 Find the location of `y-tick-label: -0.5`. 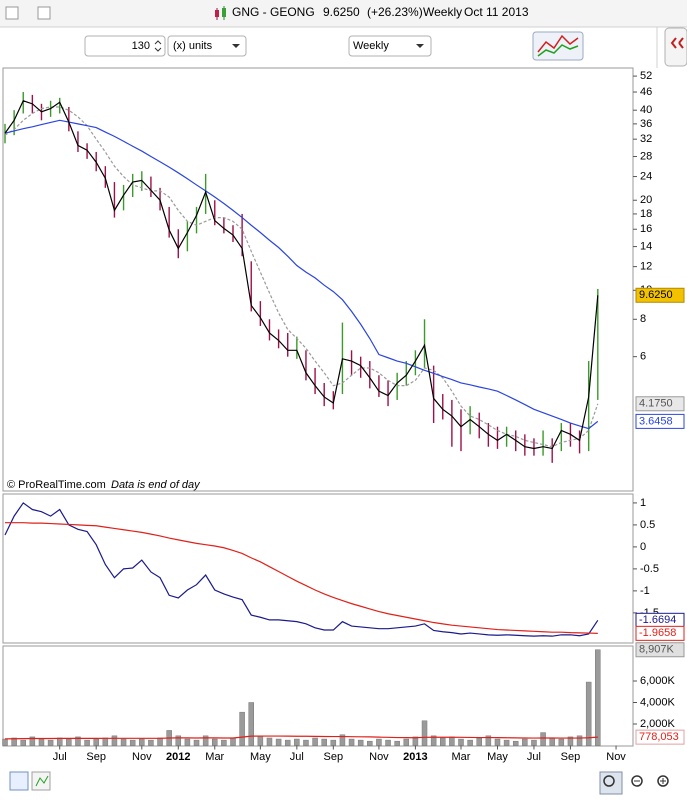

y-tick-label: -0.5 is located at coordinates (649, 569).